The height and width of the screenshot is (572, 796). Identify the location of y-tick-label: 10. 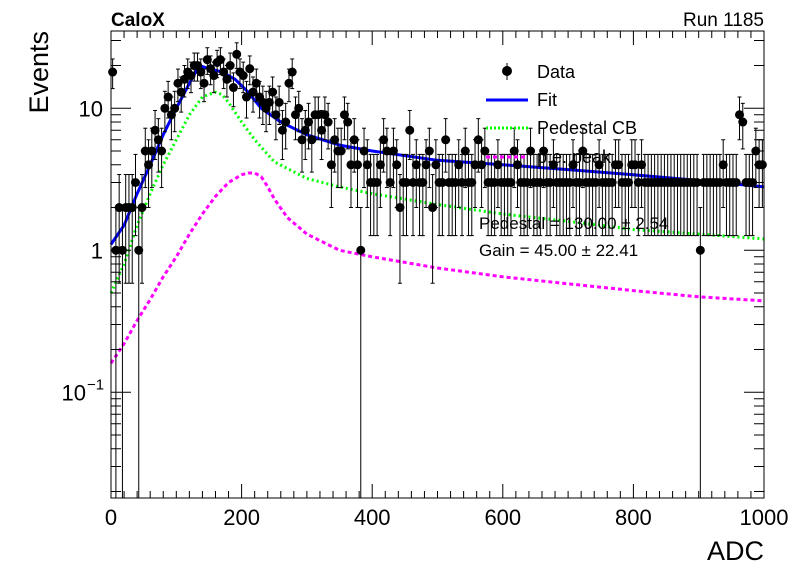
(74, 392).